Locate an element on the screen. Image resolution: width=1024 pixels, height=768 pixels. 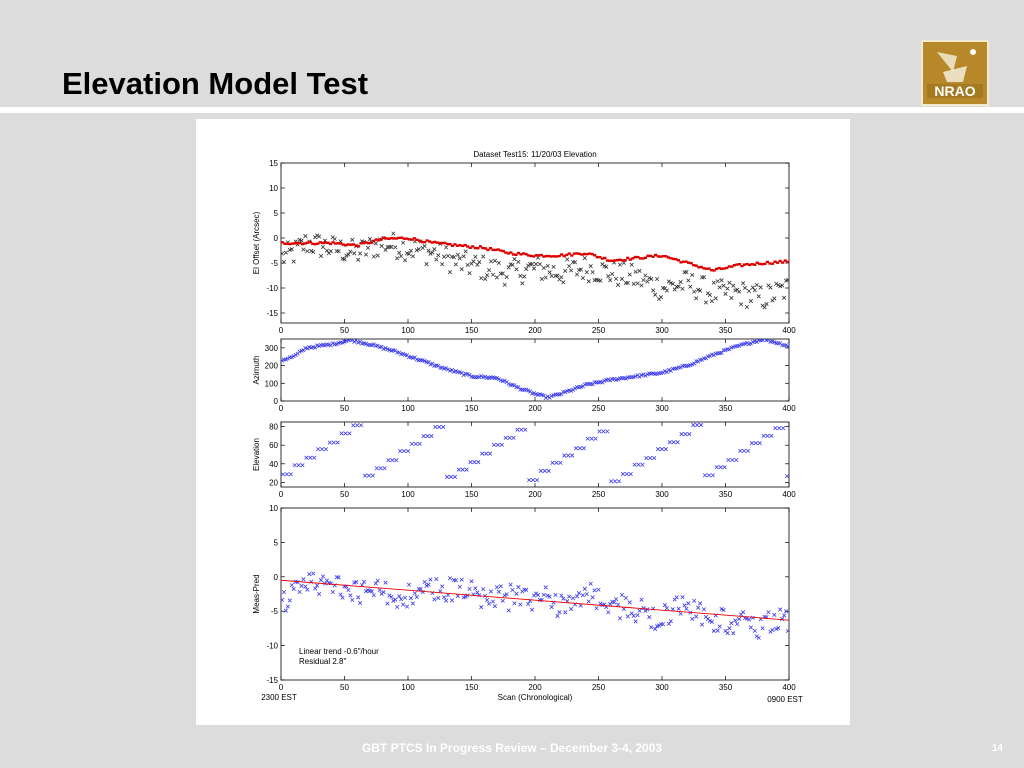
x-tick-label-3: 400 is located at coordinates (789, 687).